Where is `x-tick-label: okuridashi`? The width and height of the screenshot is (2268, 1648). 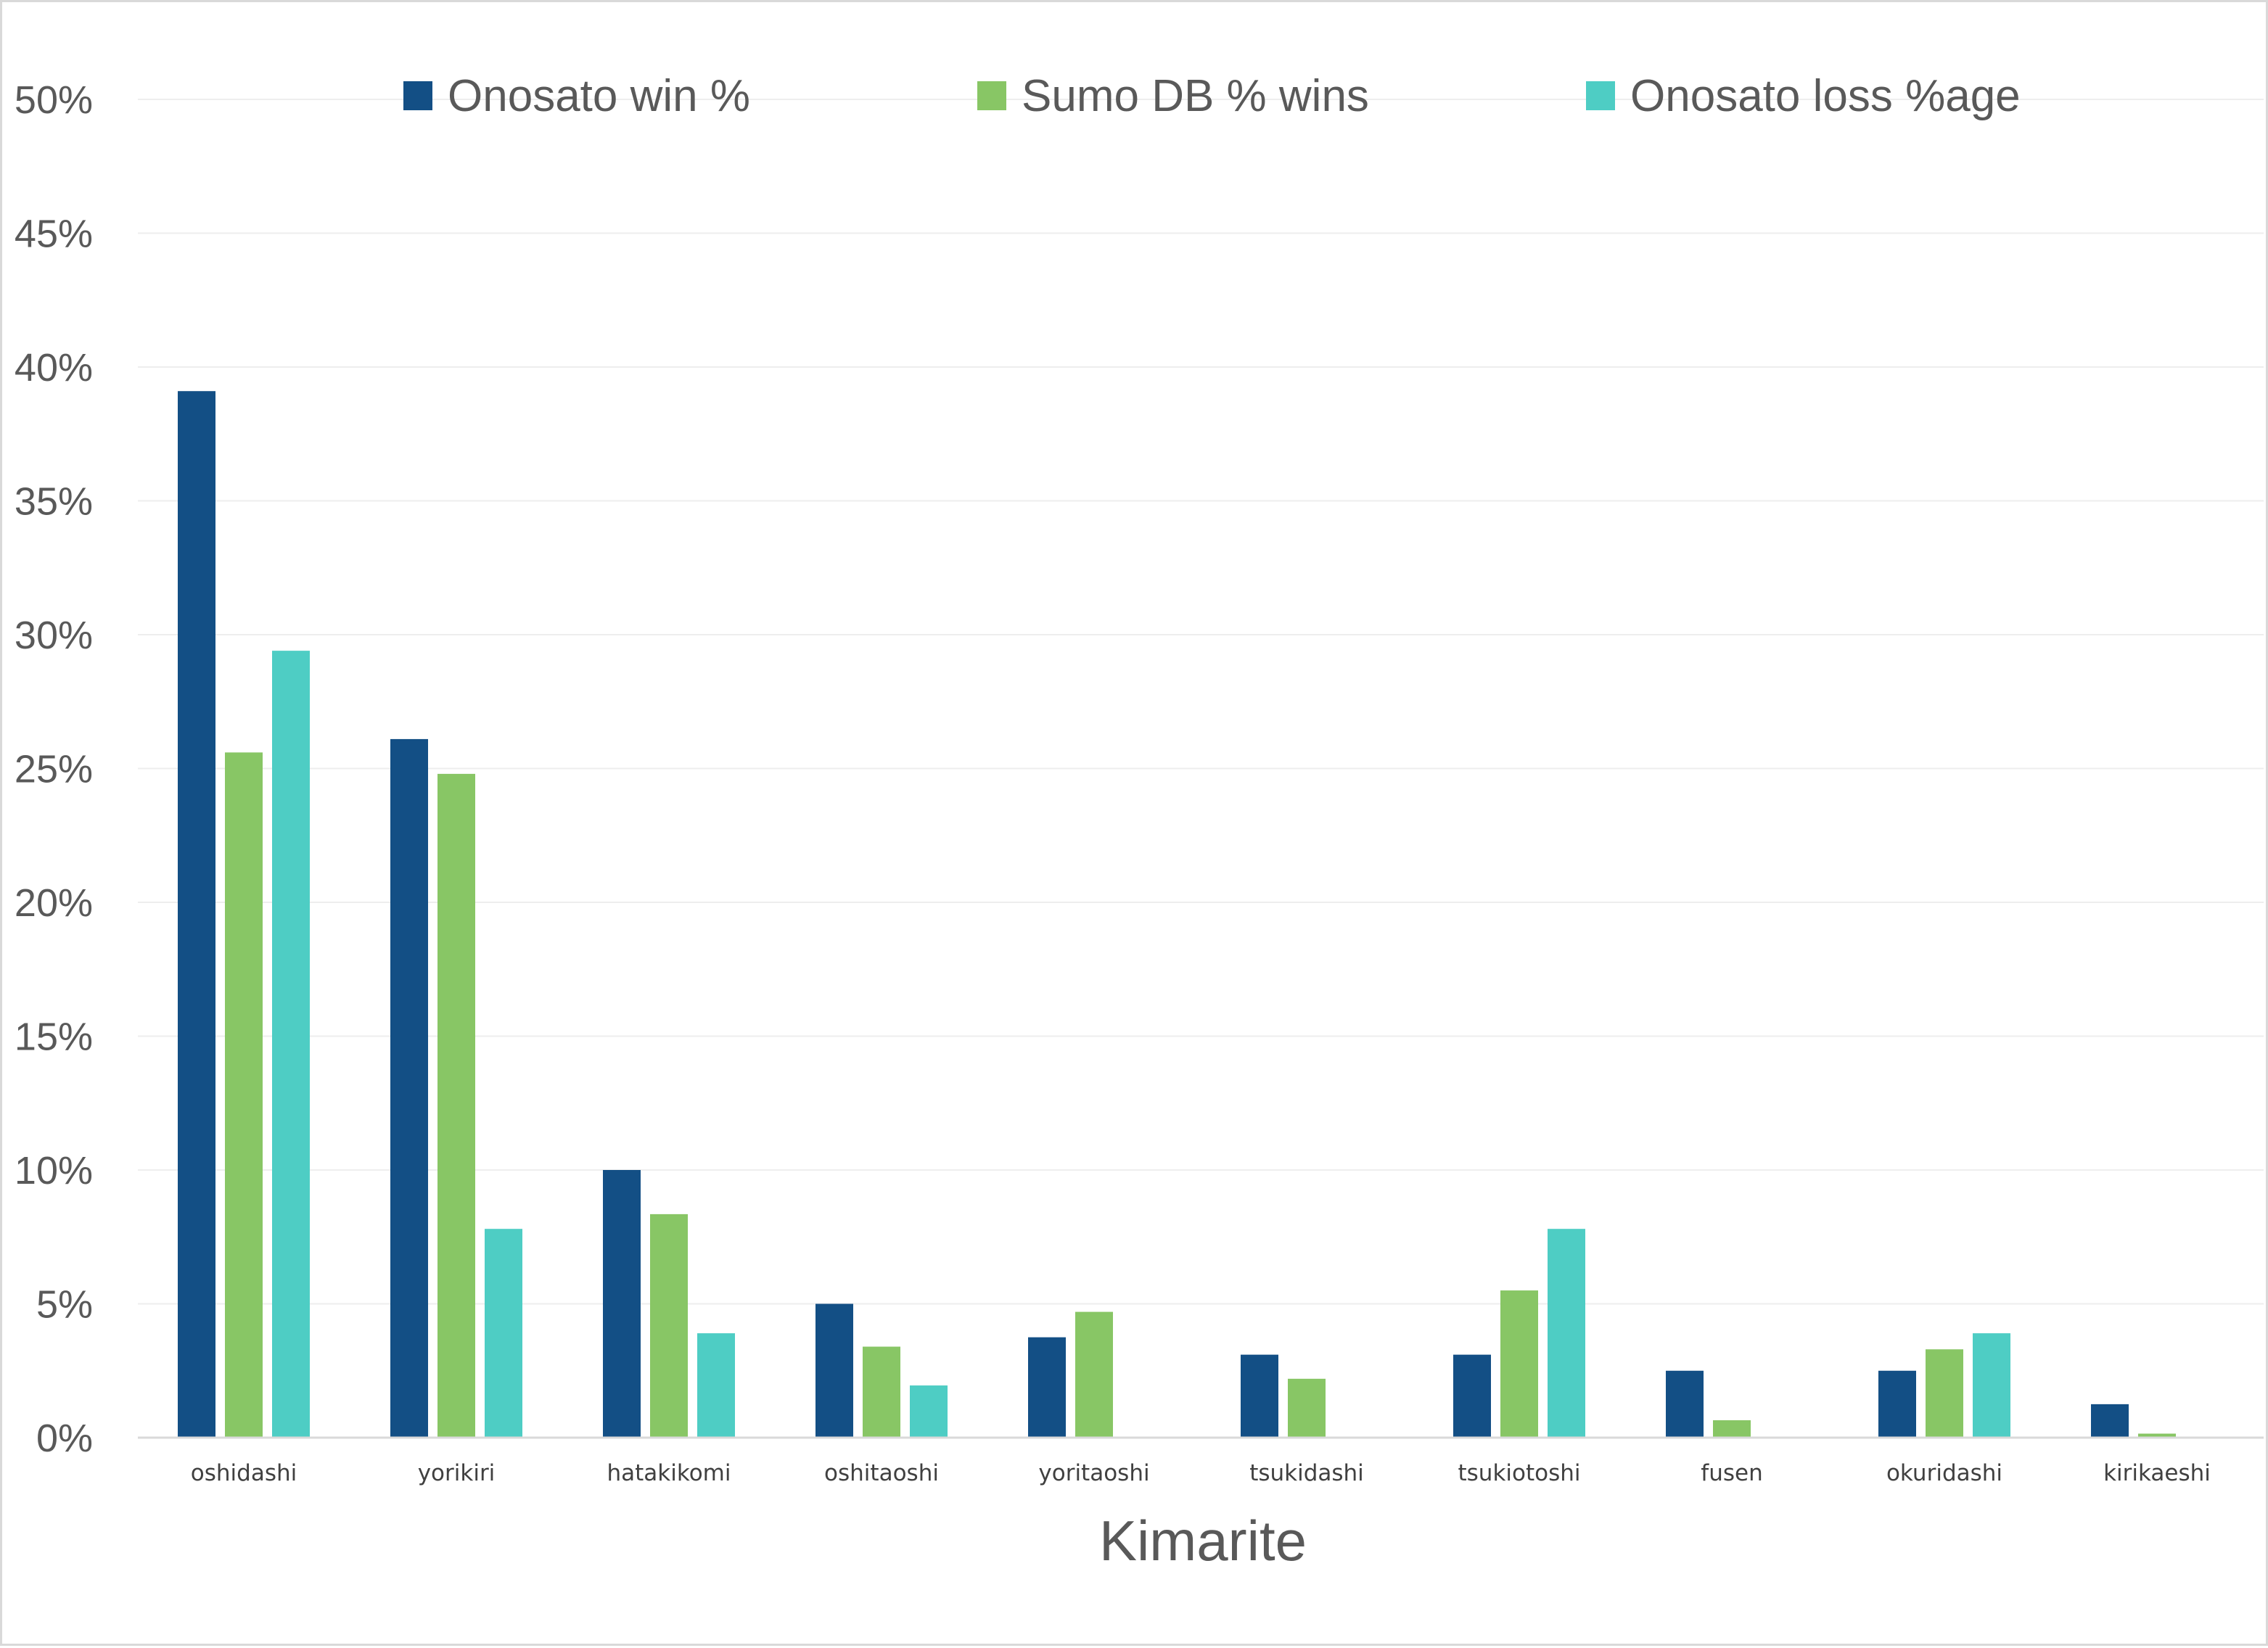 x-tick-label: okuridashi is located at coordinates (1944, 1473).